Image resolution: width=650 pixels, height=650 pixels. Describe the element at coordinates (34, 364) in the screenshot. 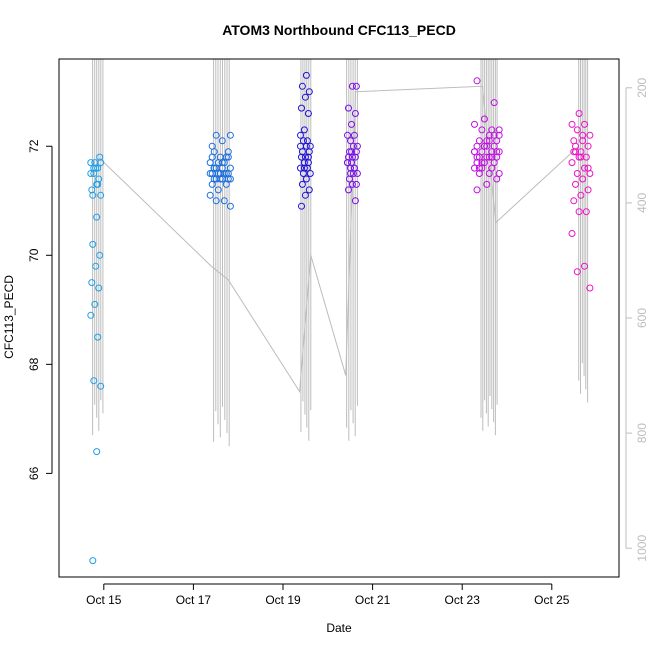

I see `y-tick-label: 68` at that location.